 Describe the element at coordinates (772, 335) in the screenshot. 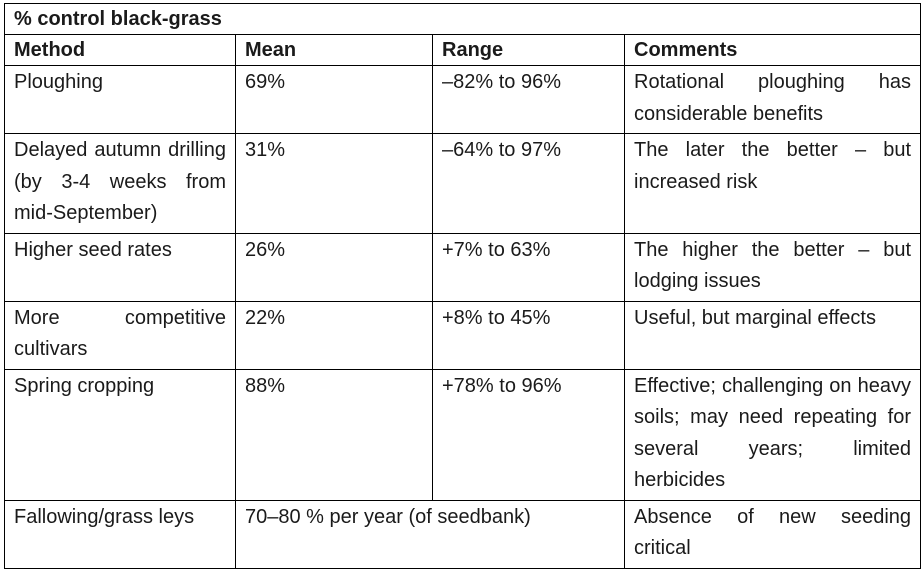

I see `cell-comments: Useful, but marginal effects` at that location.